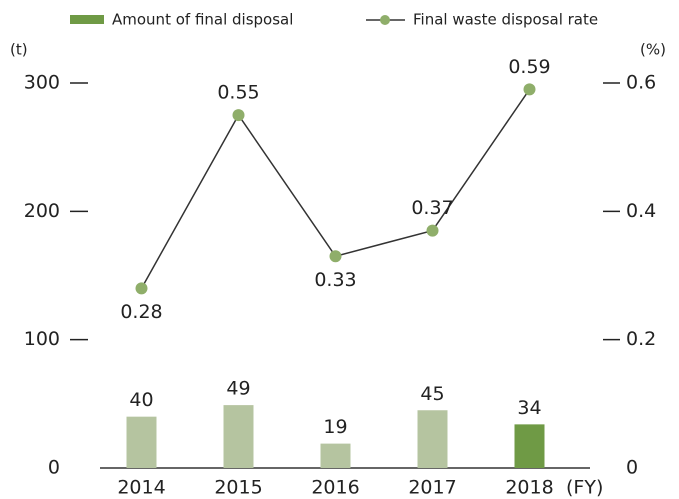  Describe the element at coordinates (42, 83) in the screenshot. I see `y-tick-label: 300` at that location.